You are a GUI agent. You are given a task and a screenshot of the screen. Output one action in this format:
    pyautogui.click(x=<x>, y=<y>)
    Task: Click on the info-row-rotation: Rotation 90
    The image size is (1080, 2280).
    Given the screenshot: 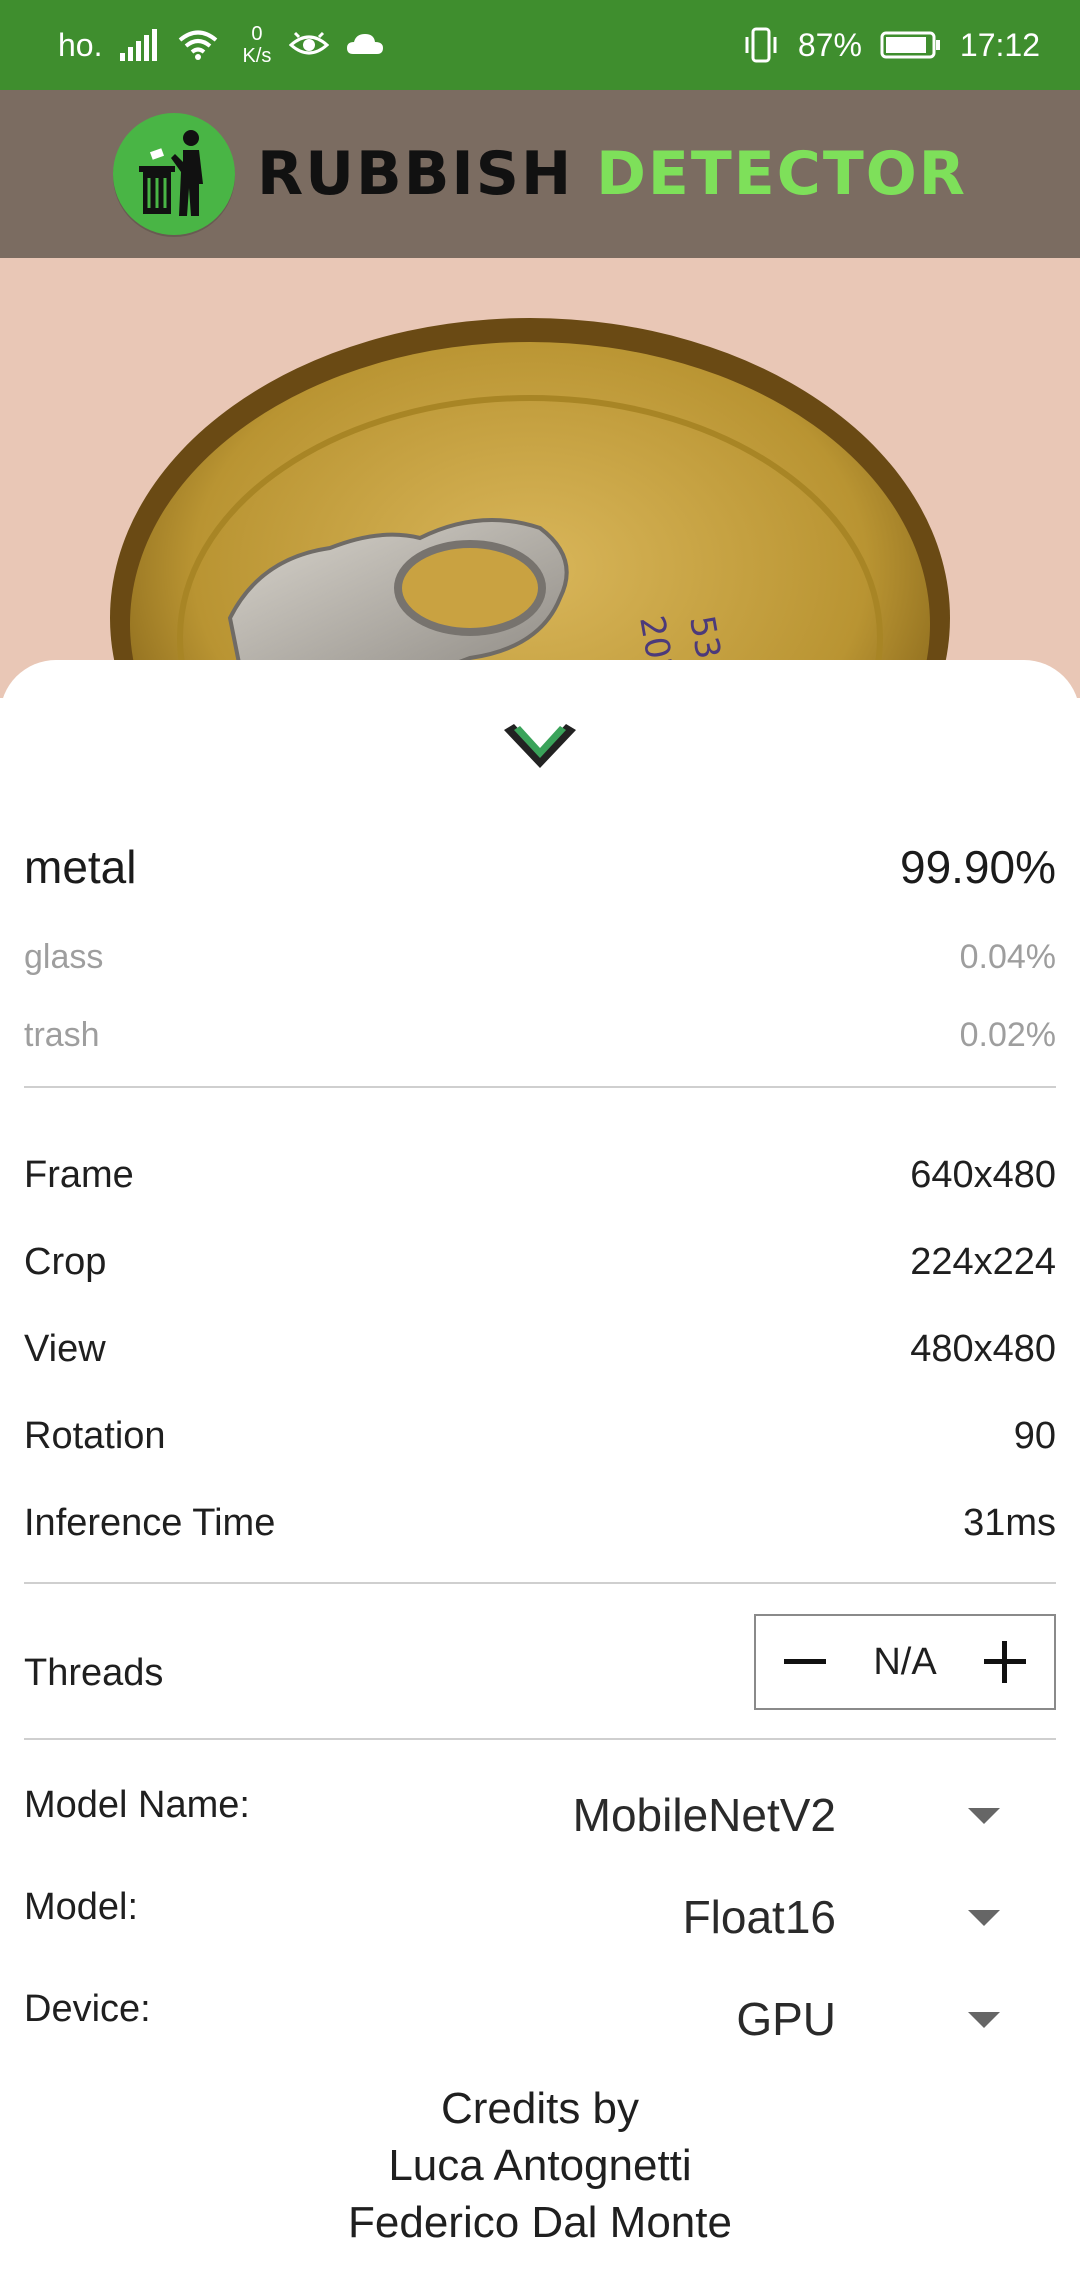 What is the action you would take?
    pyautogui.click(x=540, y=1436)
    